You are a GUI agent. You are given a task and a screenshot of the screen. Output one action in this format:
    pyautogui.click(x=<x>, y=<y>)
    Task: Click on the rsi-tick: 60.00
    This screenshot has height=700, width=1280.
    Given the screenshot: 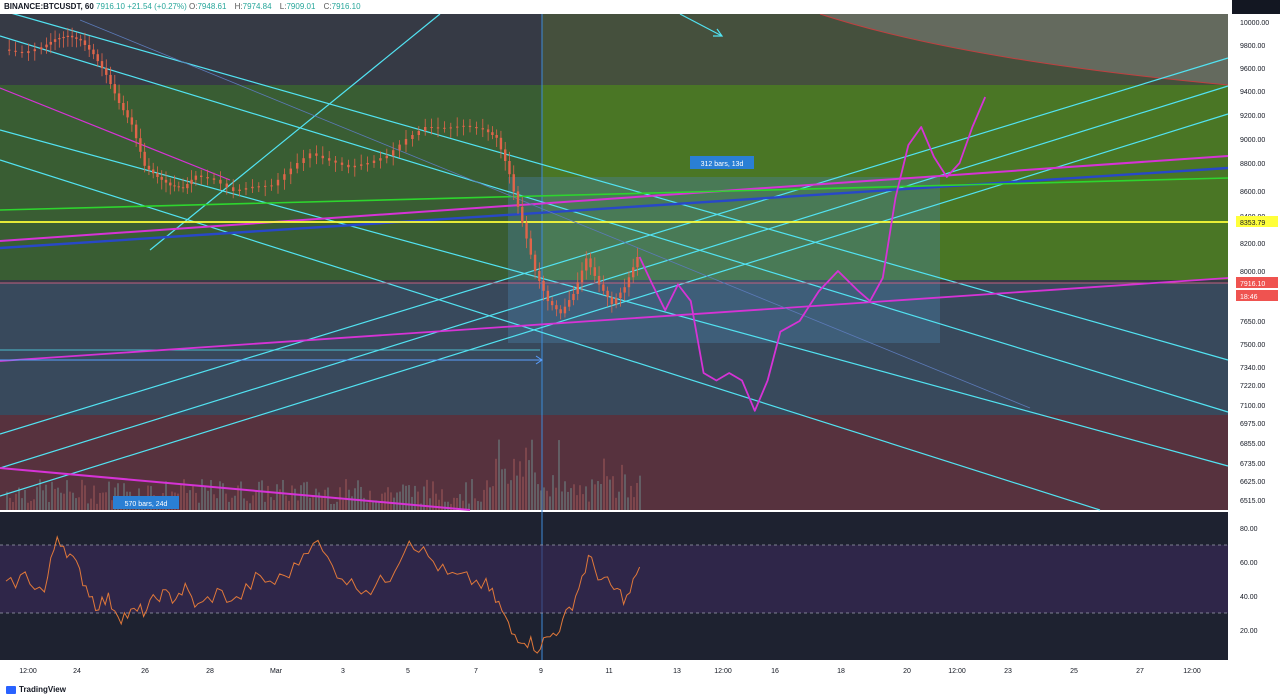 What is the action you would take?
    pyautogui.click(x=1249, y=563)
    